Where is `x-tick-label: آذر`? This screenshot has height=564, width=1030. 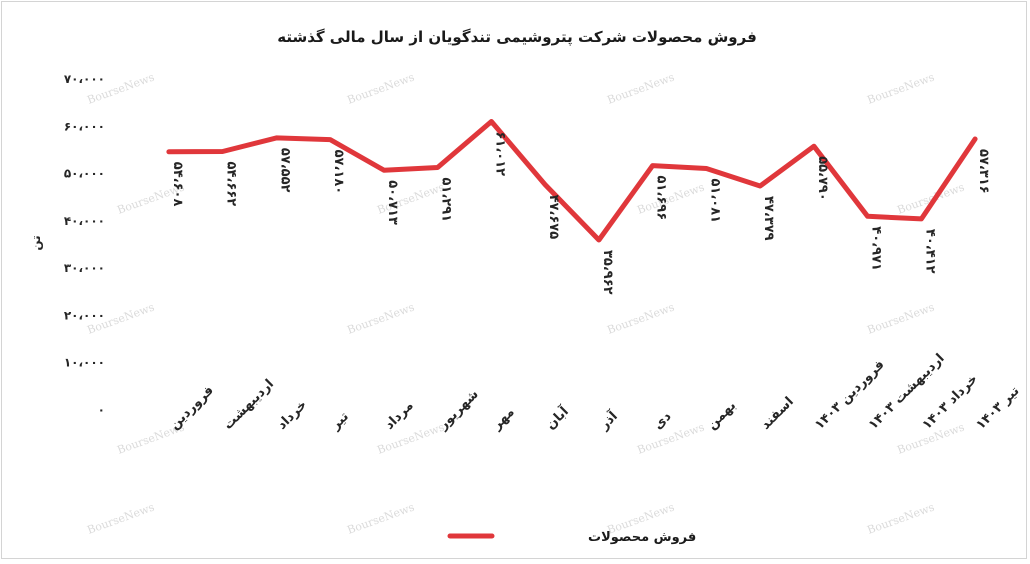 x-tick-label: آذر is located at coordinates (608, 420).